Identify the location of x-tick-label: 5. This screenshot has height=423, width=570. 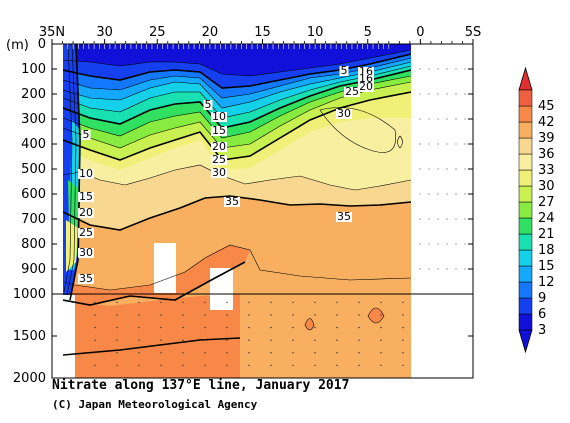
(368, 32).